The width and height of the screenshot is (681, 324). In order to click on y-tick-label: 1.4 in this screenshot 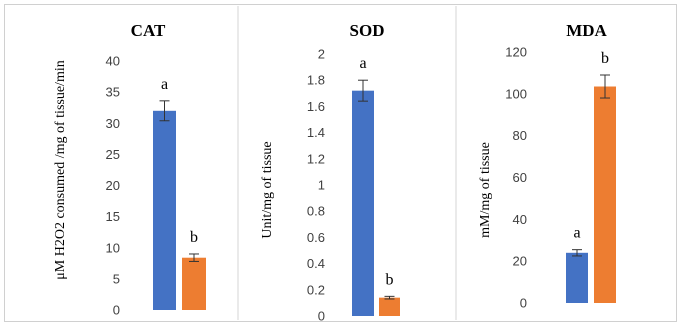, I will do `click(316, 132)`.